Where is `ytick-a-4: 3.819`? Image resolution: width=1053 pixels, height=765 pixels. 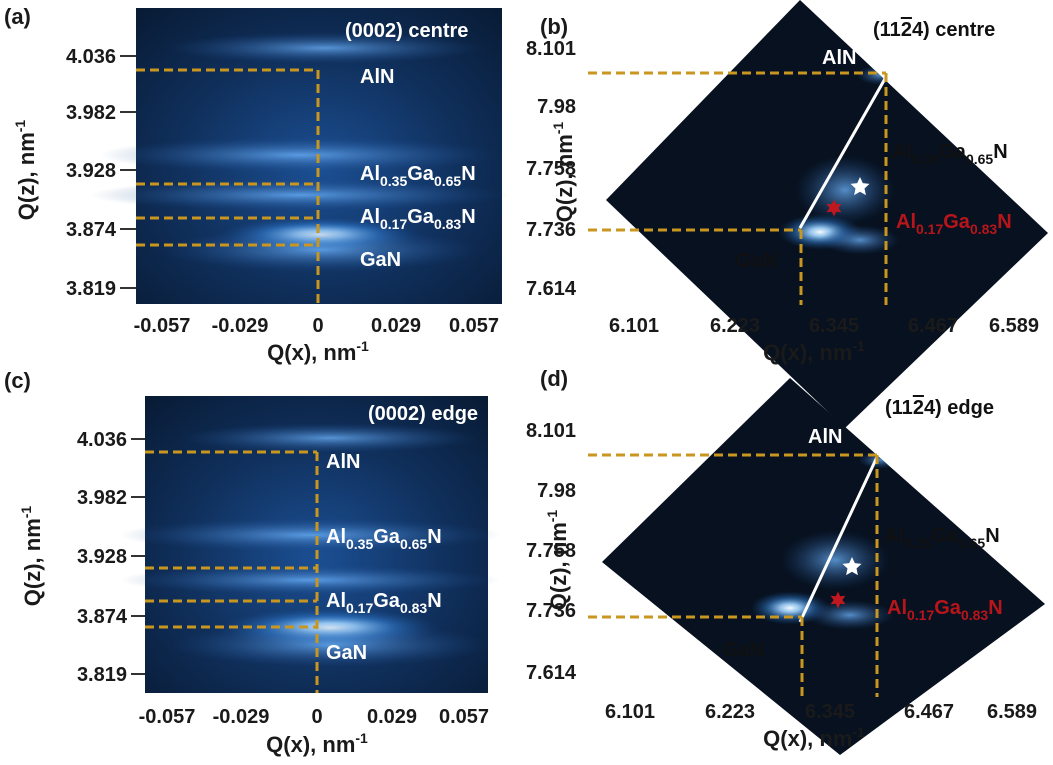 ytick-a-4: 3.819 is located at coordinates (91, 289).